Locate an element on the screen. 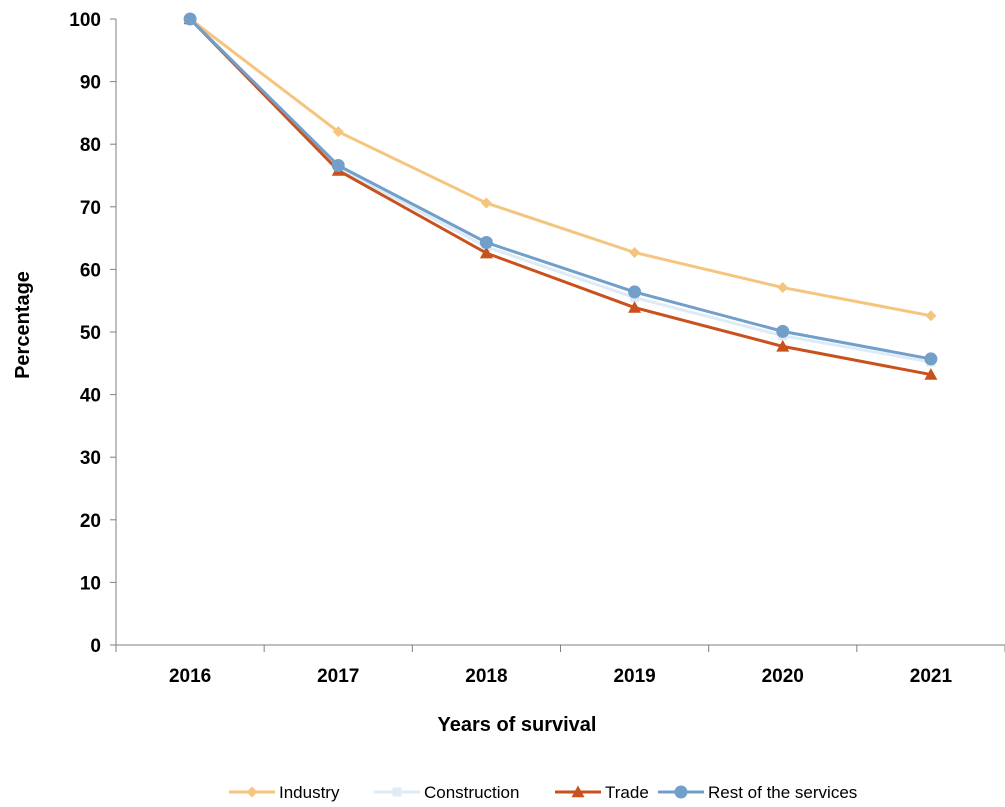 The image size is (1005, 807). y-tick-label: 40 is located at coordinates (90, 396).